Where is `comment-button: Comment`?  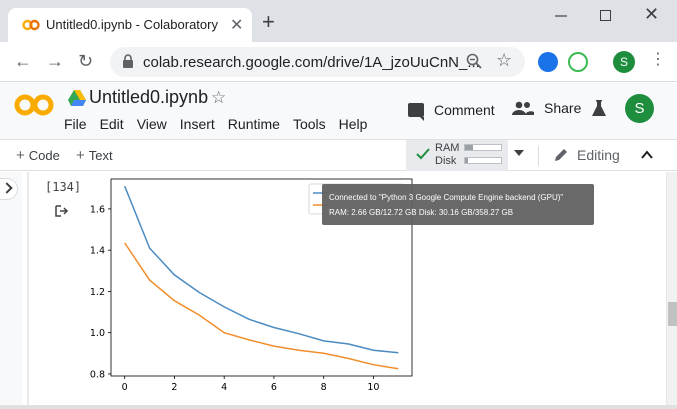 comment-button: Comment is located at coordinates (451, 110).